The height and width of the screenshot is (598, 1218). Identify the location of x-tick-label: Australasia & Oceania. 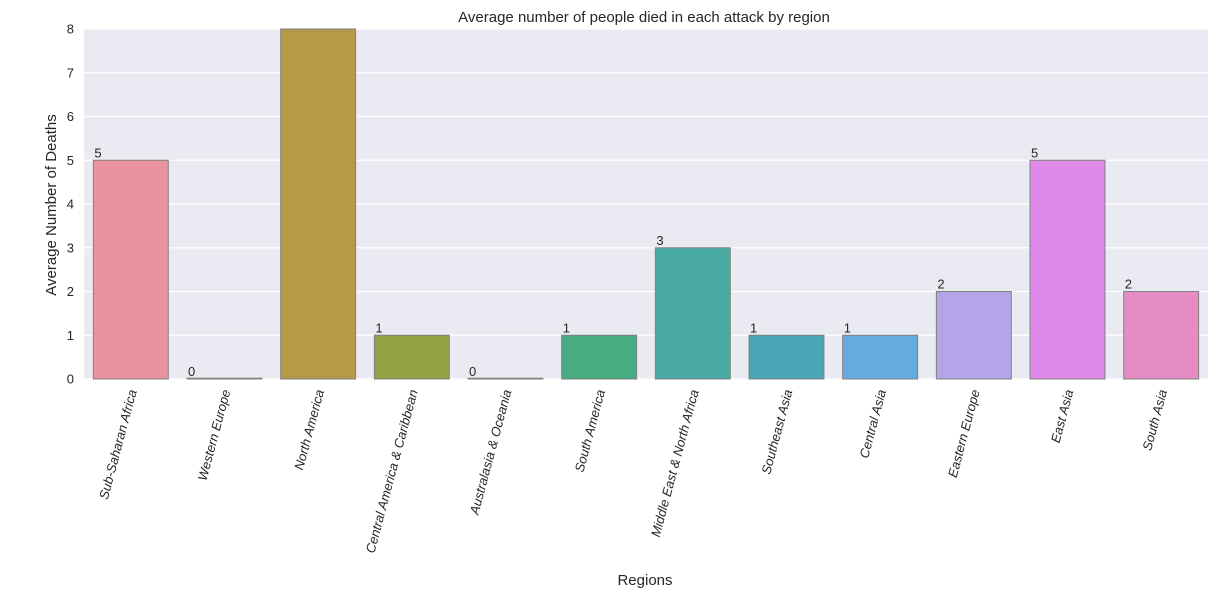
(490, 452).